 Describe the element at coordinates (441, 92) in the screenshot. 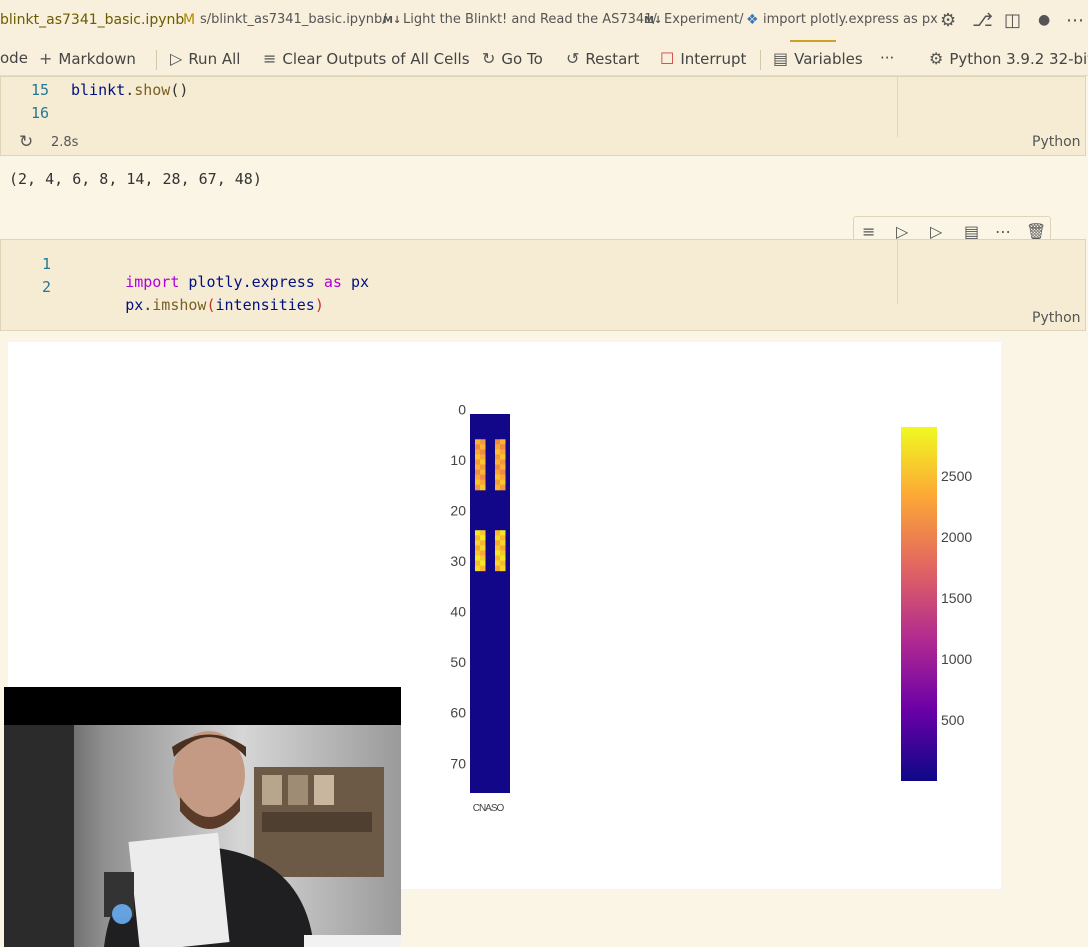

I see `code-line: 15 blinkt.show()` at that location.